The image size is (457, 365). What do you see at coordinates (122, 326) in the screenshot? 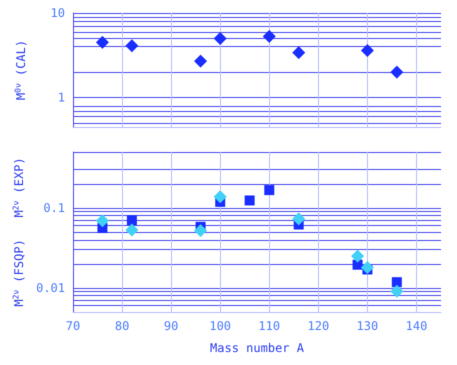
I see `x-tick-label: 80` at bounding box center [122, 326].